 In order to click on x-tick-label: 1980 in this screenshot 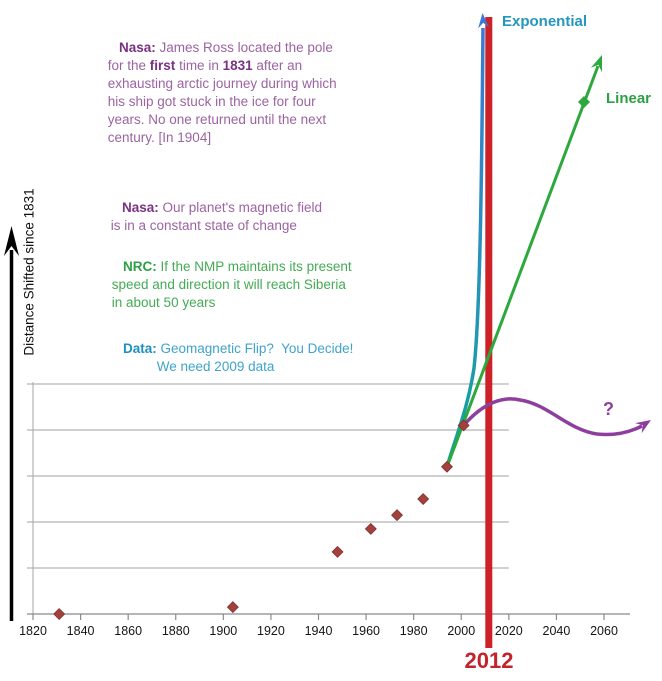, I will do `click(414, 631)`.